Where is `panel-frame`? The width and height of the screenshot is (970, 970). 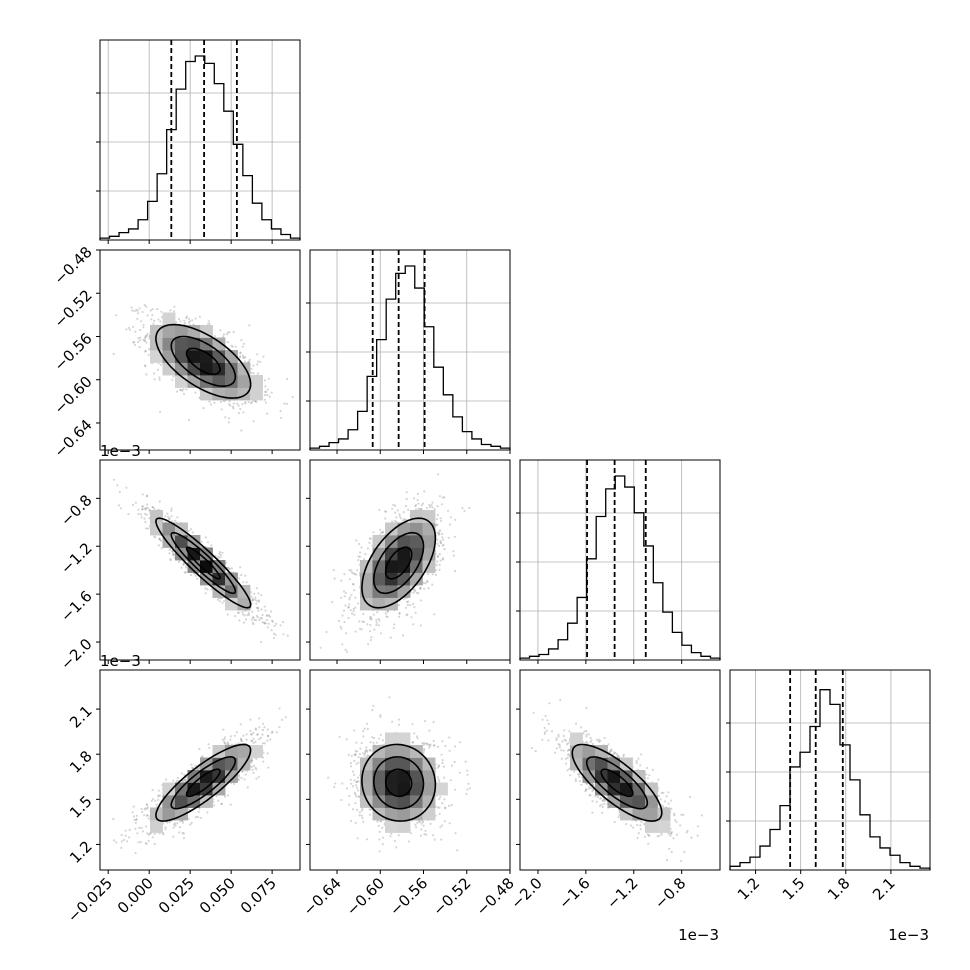
panel-frame is located at coordinates (200, 350).